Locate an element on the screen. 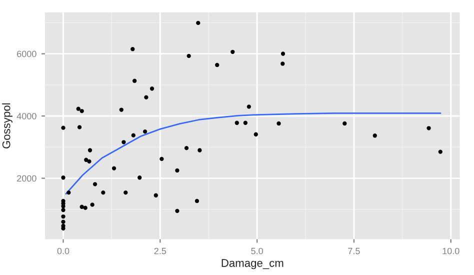 This screenshot has height=275, width=474. y-tick-label: 4000 is located at coordinates (26, 116).